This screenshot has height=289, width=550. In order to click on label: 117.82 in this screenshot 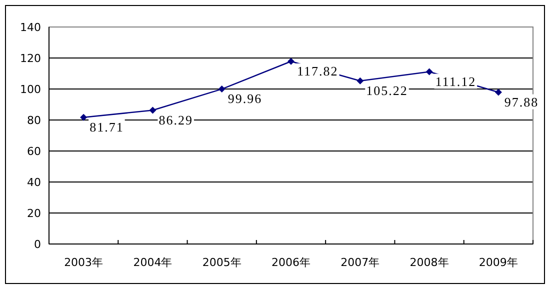, I will do `click(318, 70)`.